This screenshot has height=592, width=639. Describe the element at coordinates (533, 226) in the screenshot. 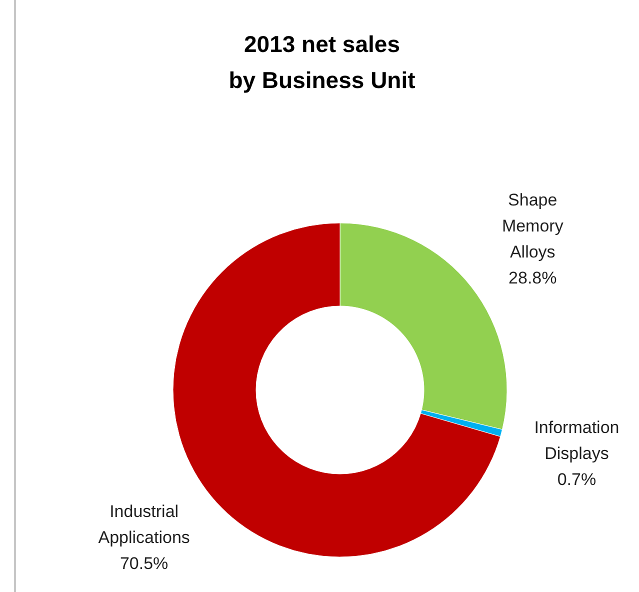

I see `slice-label: Shape Memory Alloys` at that location.